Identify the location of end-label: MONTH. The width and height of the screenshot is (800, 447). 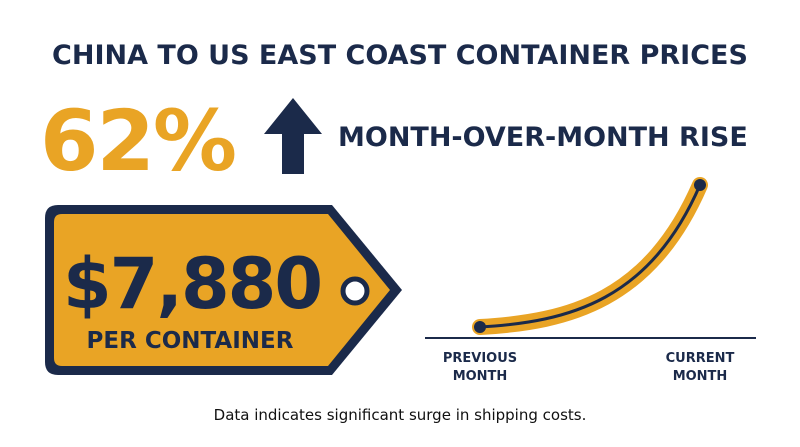
(700, 376).